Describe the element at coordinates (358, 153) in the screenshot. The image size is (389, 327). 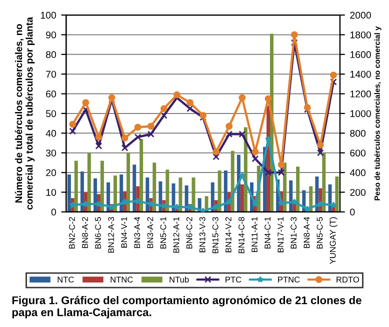
I see `y2-tick-label: 600` at that location.